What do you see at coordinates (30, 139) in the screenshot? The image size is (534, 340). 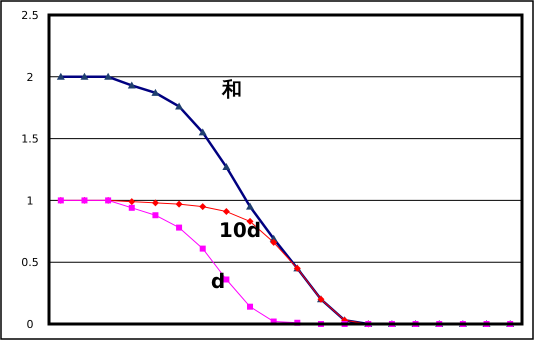 I see `y-tick-label: 1.5` at bounding box center [30, 139].